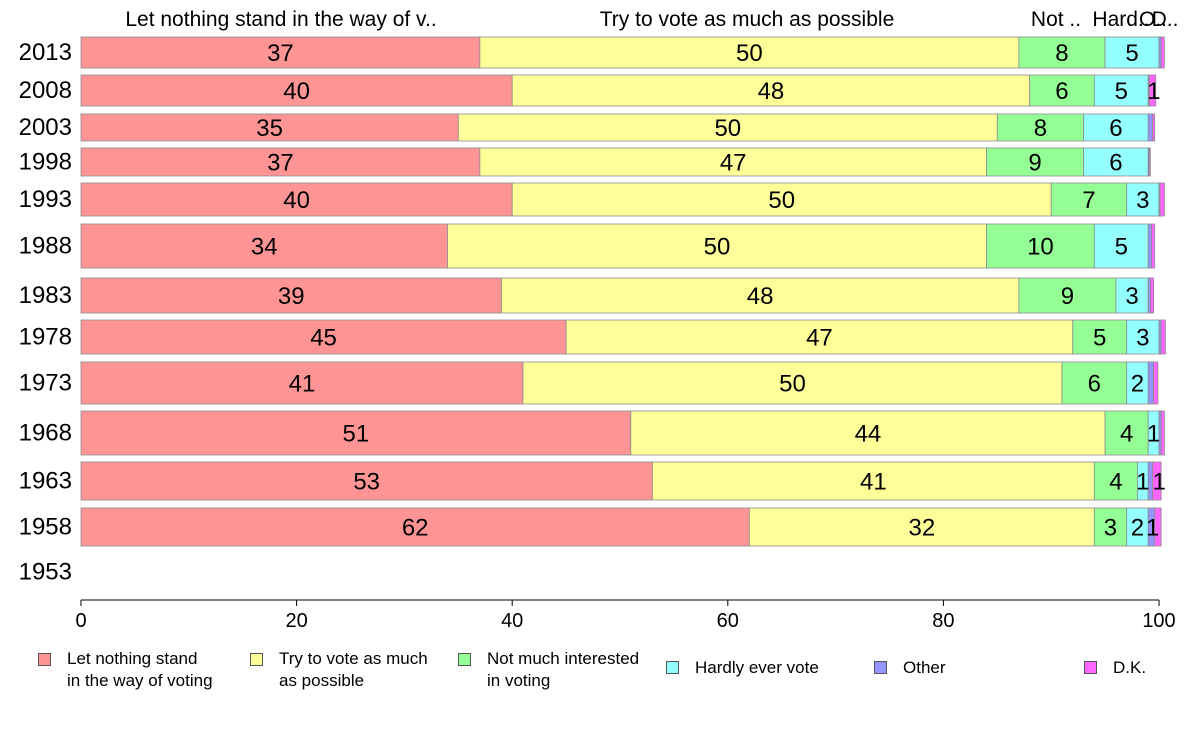 This screenshot has width=1188, height=736. What do you see at coordinates (1067, 296) in the screenshot?
I see `data-label: 9` at bounding box center [1067, 296].